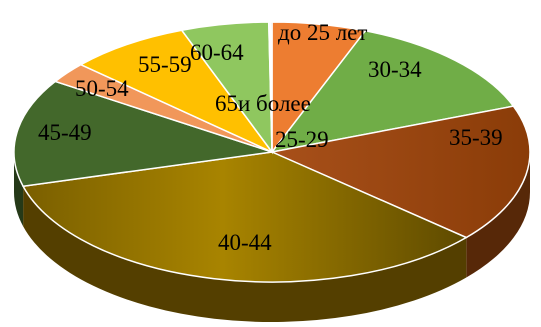  I want to click on slice-label-до-25-лет: до 25 лет, so click(322, 32).